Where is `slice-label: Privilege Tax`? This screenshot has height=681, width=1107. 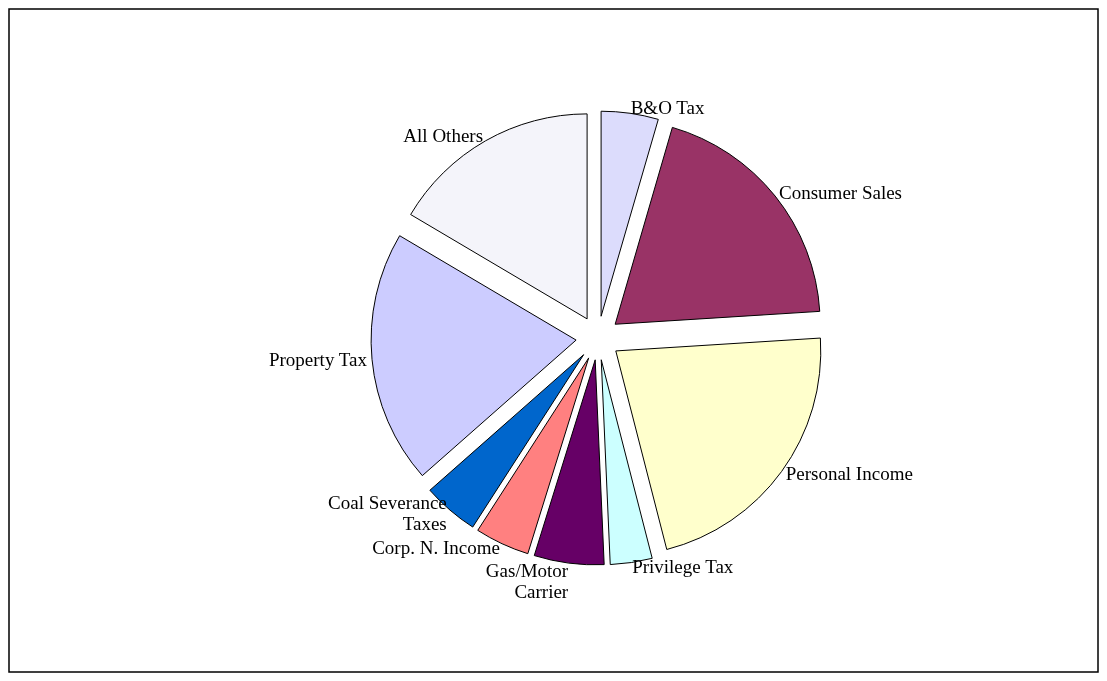 slice-label: Privilege Tax is located at coordinates (683, 567).